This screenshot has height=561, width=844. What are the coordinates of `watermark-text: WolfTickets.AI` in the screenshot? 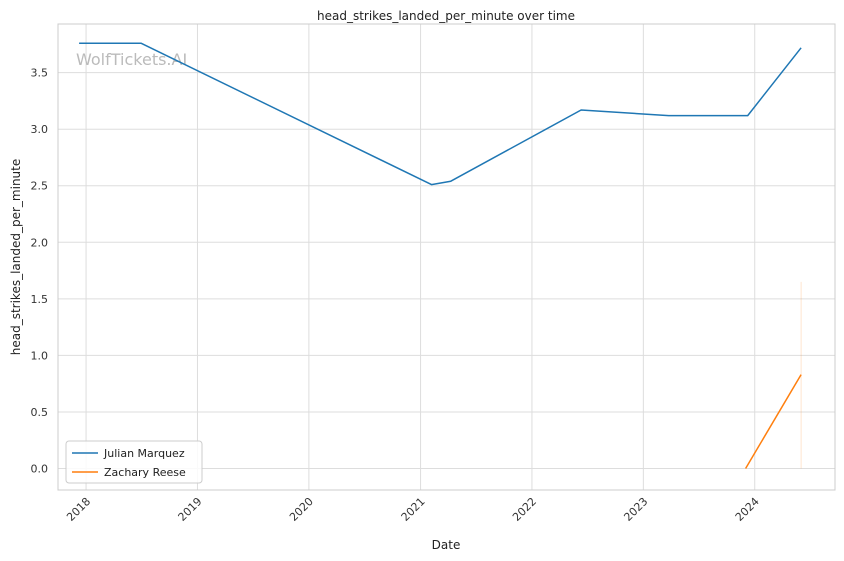 It's located at (131, 59).